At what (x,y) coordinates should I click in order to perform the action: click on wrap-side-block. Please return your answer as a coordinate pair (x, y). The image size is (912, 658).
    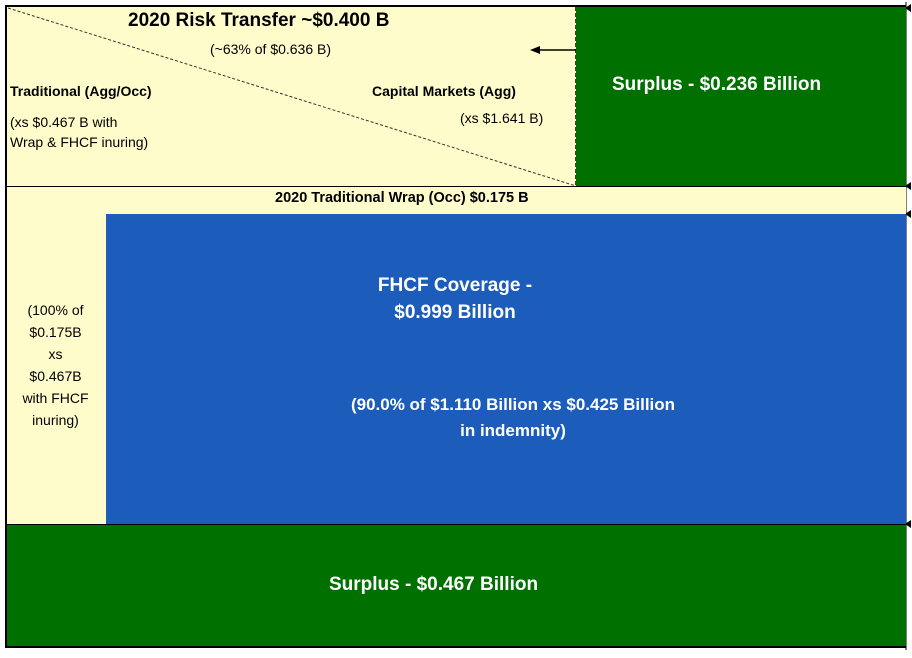
    Looking at the image, I should click on (55, 369).